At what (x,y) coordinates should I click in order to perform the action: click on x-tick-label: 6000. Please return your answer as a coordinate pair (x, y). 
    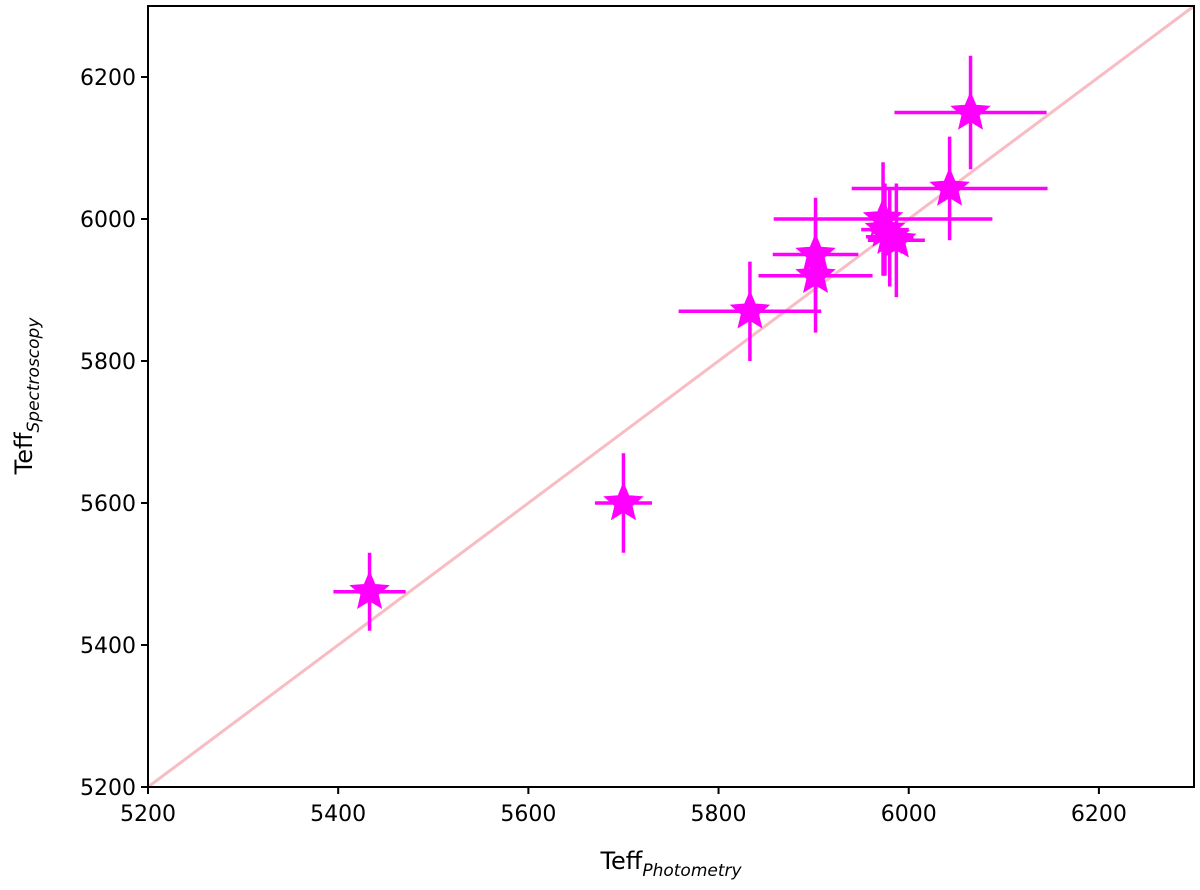
    Looking at the image, I should click on (909, 814).